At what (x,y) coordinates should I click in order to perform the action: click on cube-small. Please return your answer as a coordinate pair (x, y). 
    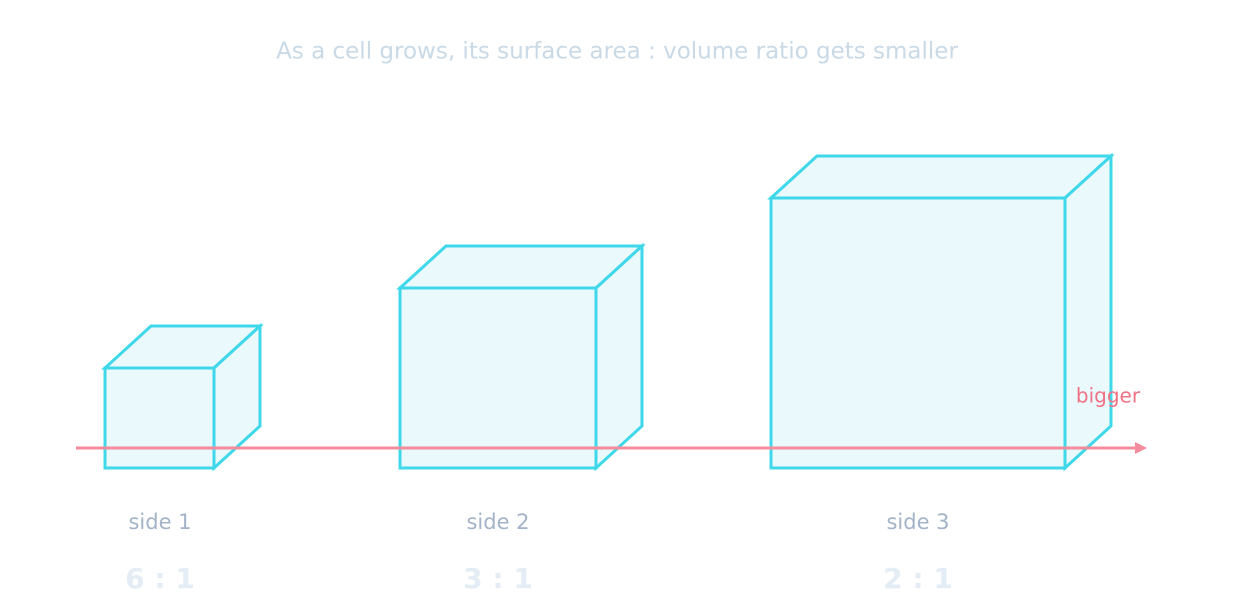
    Looking at the image, I should click on (182, 397).